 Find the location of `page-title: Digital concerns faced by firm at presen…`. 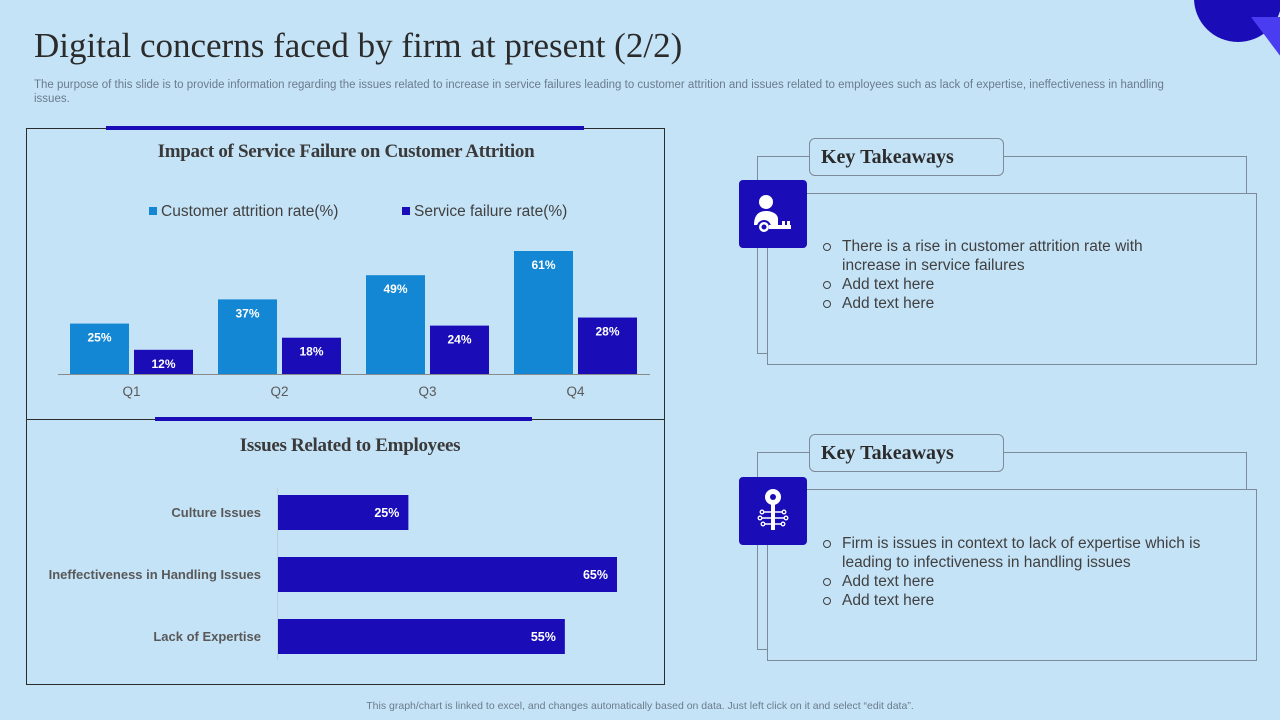

page-title: Digital concerns faced by firm at presen… is located at coordinates (358, 45).